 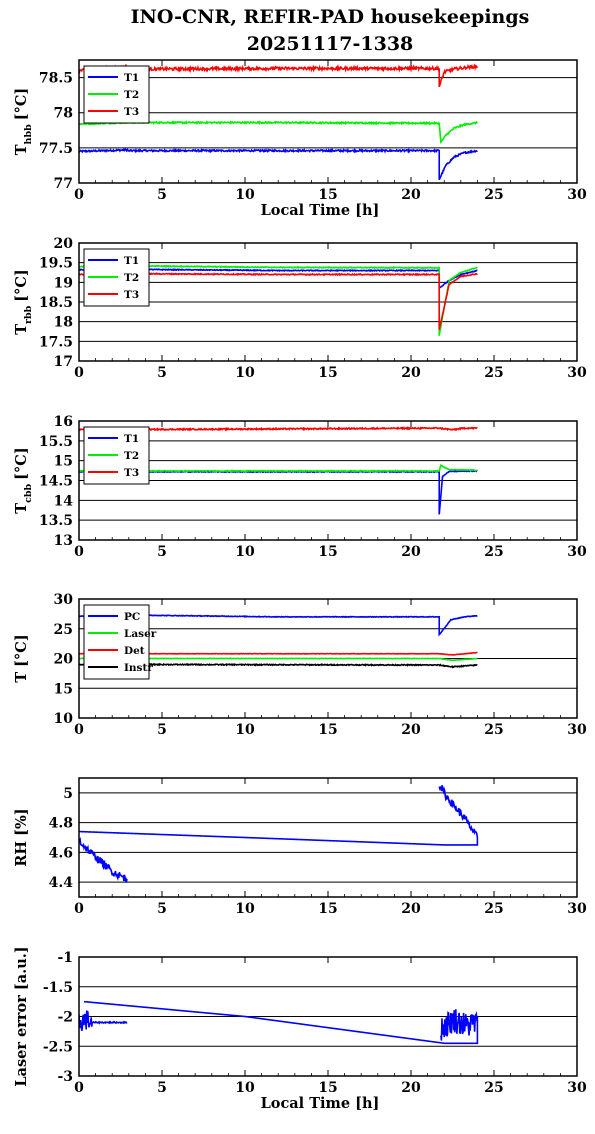 I want to click on y-tick-label: 10, so click(x=64, y=719).